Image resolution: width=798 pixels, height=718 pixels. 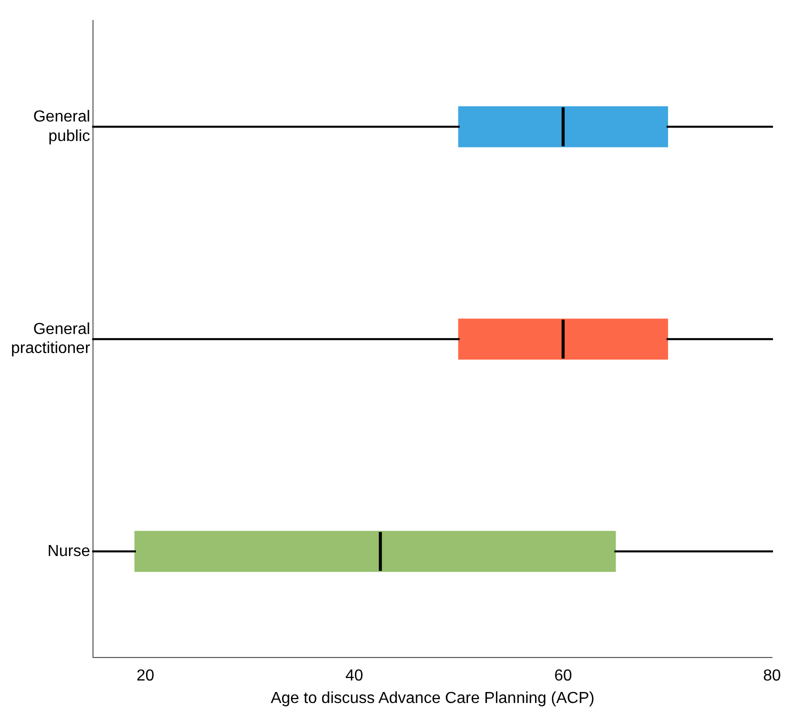 I want to click on y-tick-label: General public, so click(x=61, y=126).